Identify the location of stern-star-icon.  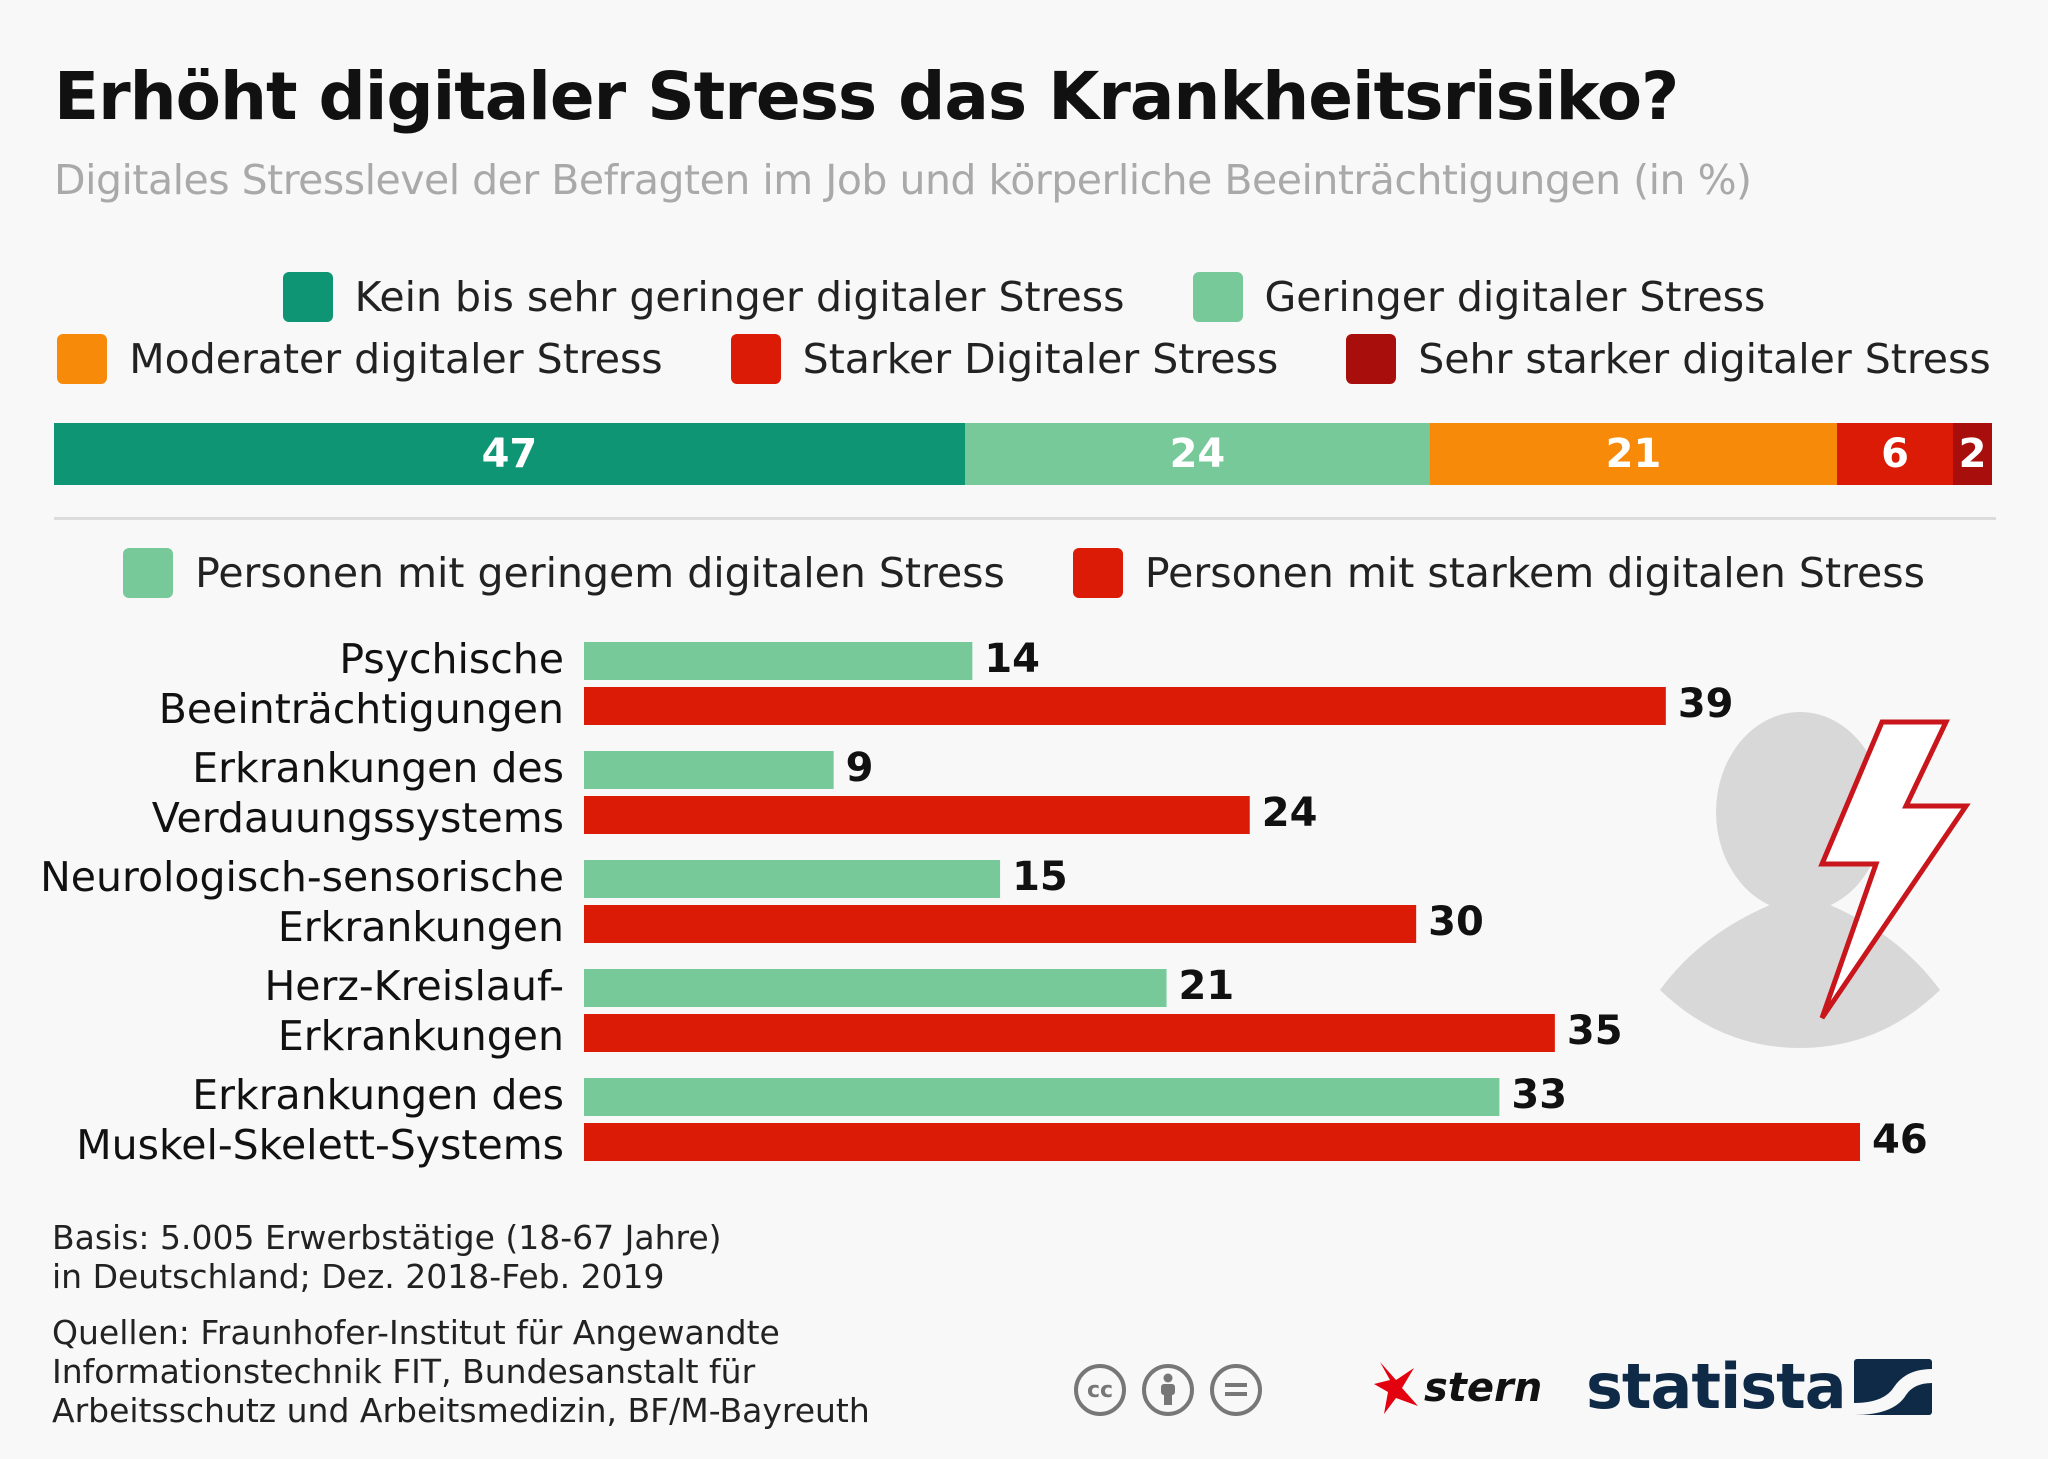
(1396, 1388).